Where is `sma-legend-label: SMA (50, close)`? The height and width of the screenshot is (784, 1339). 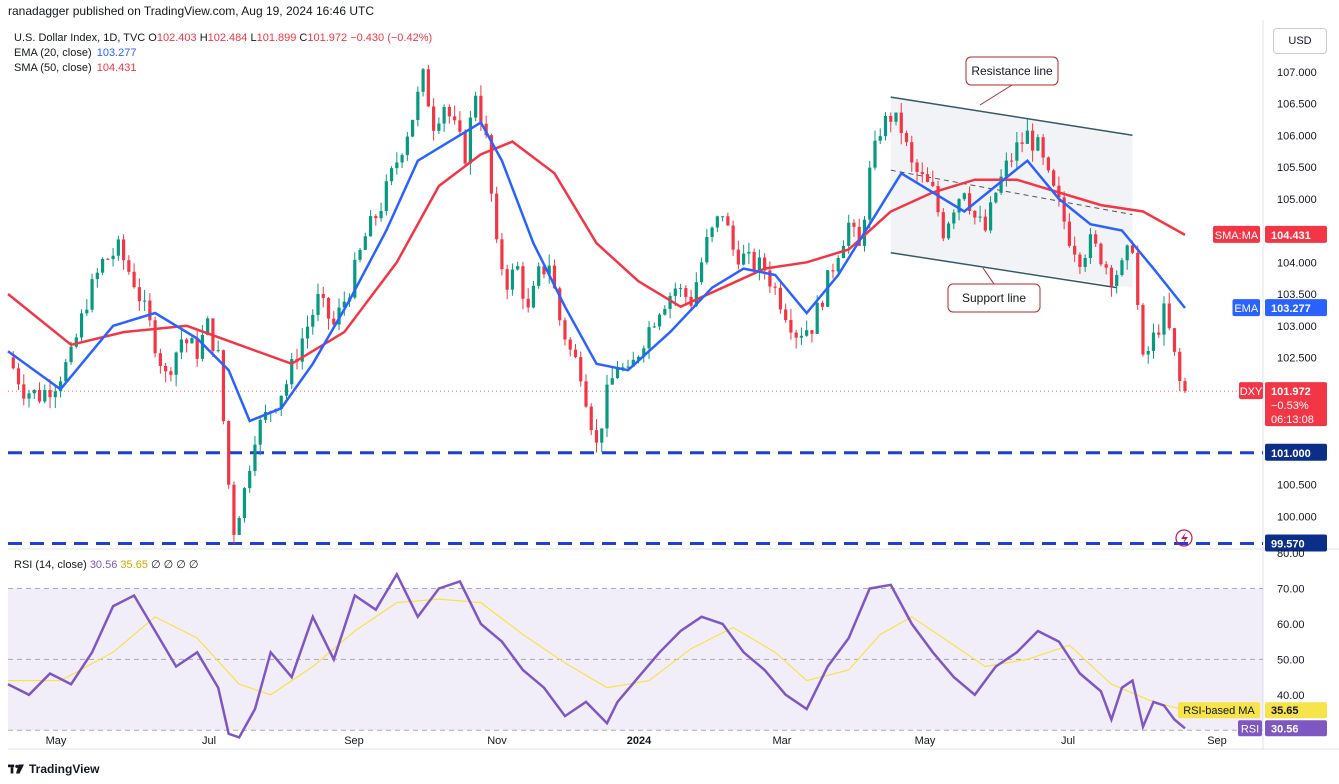
sma-legend-label: SMA (50, close) is located at coordinates (53, 68).